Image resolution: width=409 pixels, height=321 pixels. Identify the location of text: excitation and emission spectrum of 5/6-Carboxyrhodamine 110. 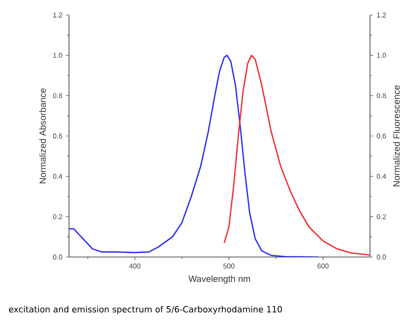
(145, 310).